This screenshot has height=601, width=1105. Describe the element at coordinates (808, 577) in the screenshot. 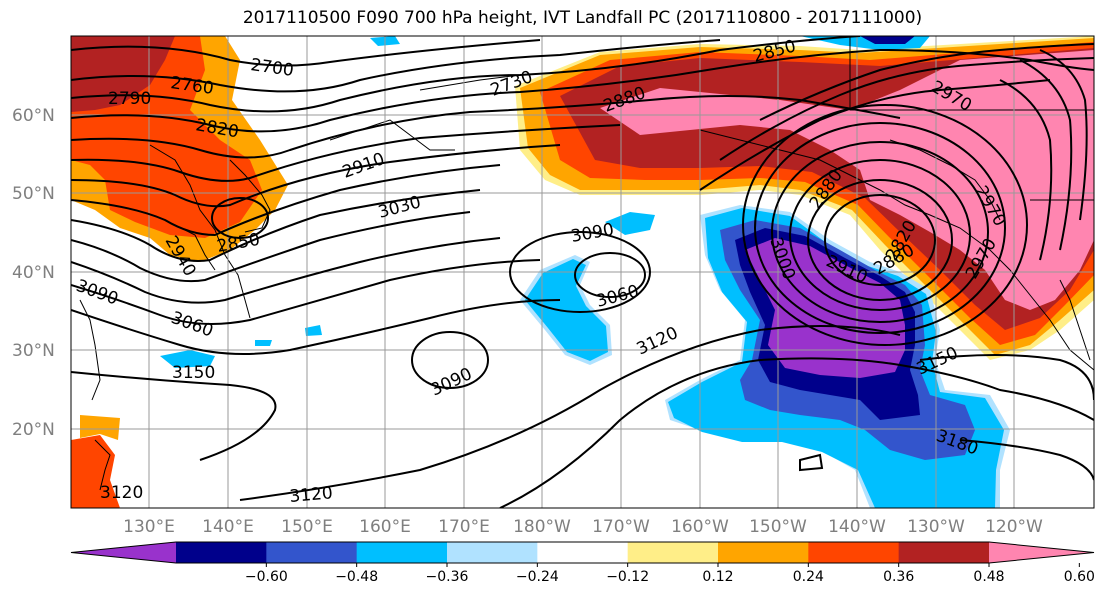

I see `colorbar-tick-label: 0.24` at that location.